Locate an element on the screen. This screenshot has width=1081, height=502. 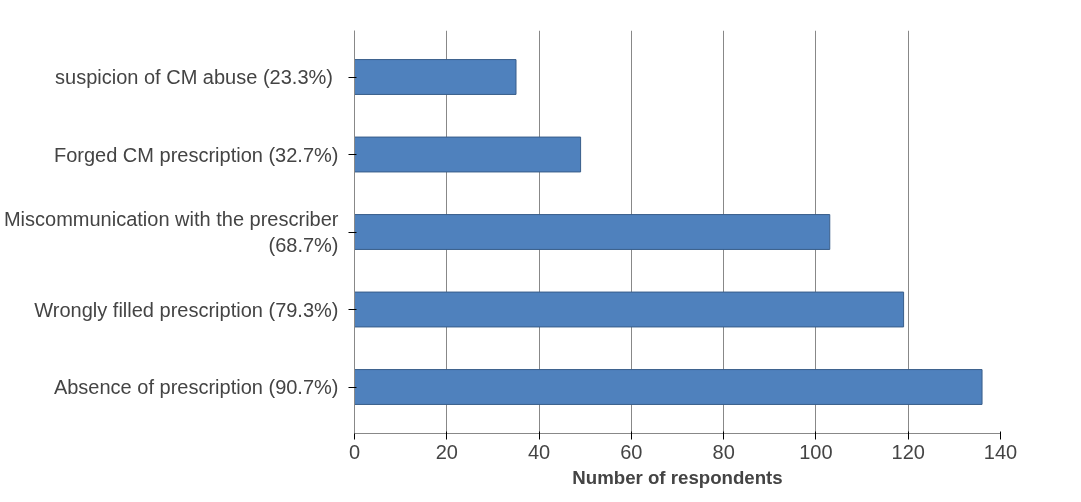
y-tick-label: suspicion of CM abuse (23.3%) is located at coordinates (194, 77).